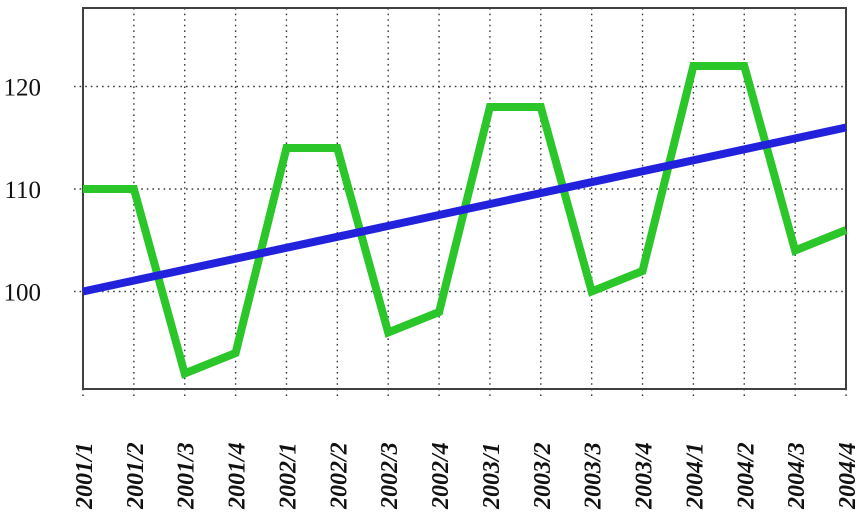 The image size is (859, 512). I want to click on x-tick-label: 2004/3, so click(797, 476).